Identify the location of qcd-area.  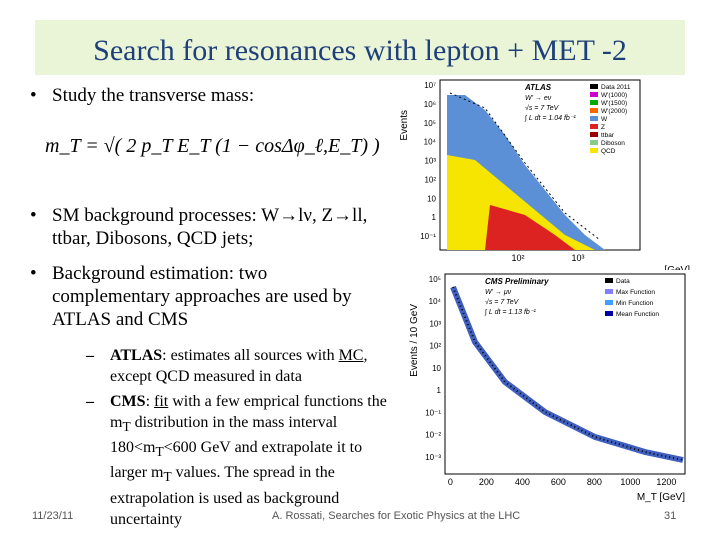
(521, 202).